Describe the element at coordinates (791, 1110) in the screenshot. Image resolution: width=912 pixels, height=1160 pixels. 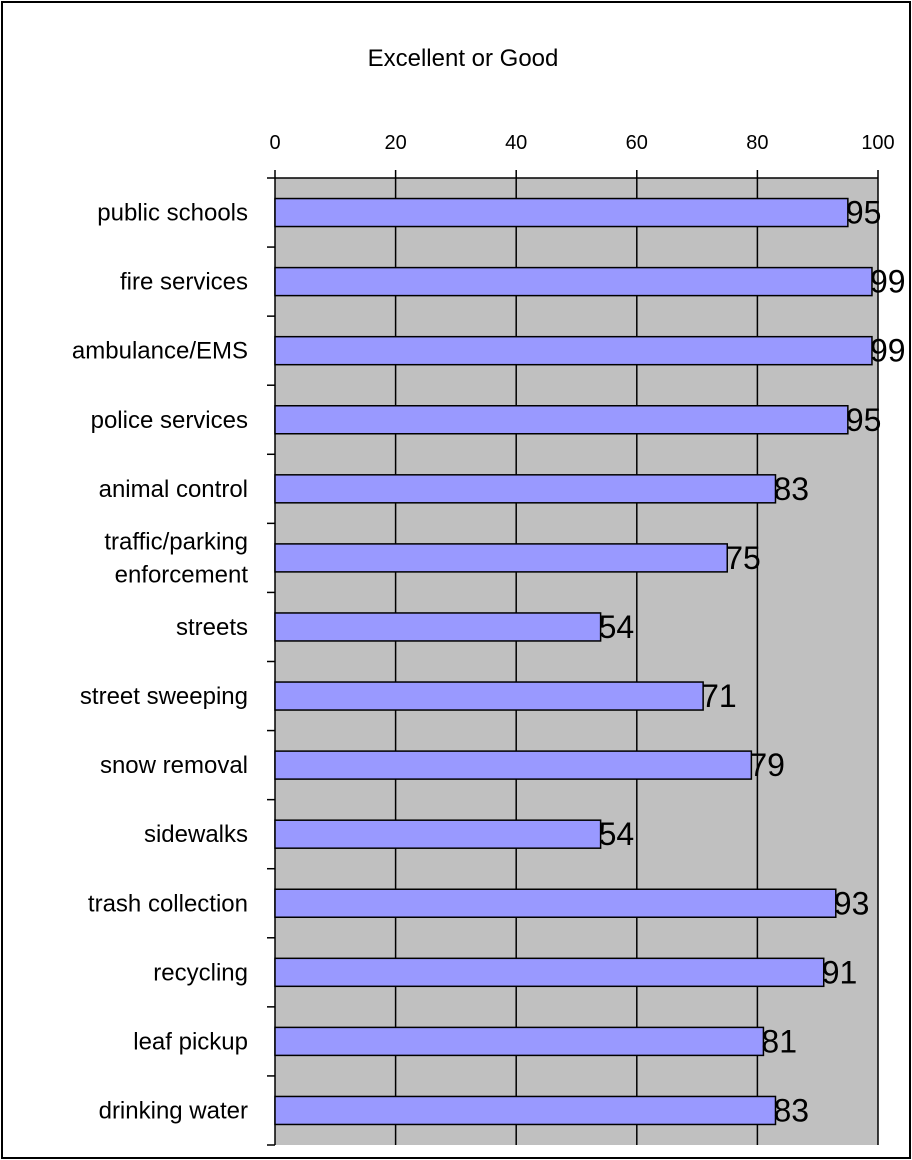
I see `value-label-13: 83` at that location.